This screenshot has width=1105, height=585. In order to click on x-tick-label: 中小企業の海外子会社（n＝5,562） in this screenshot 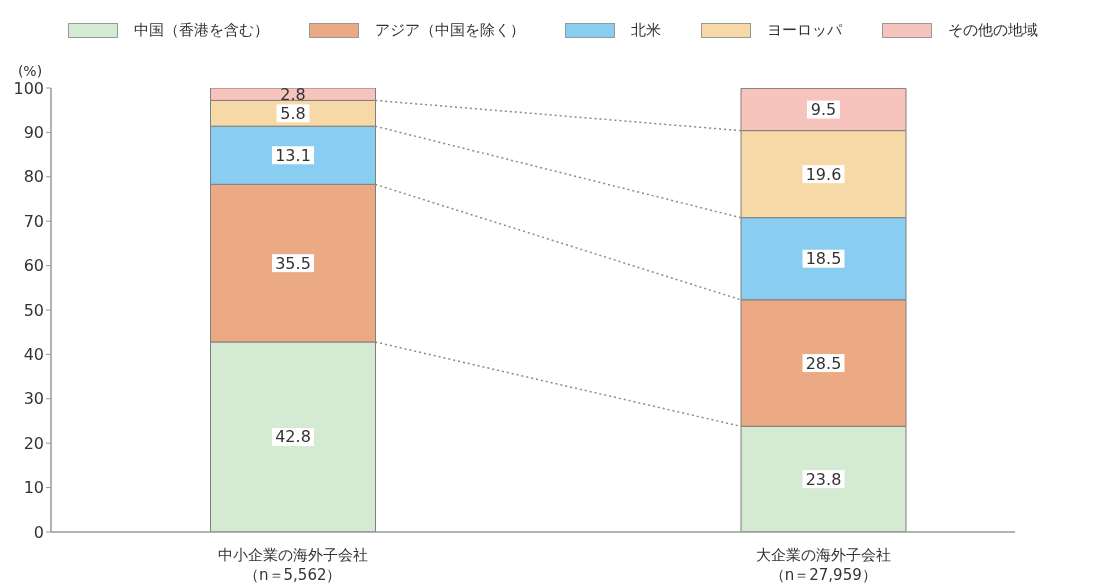, I will do `click(292, 565)`.